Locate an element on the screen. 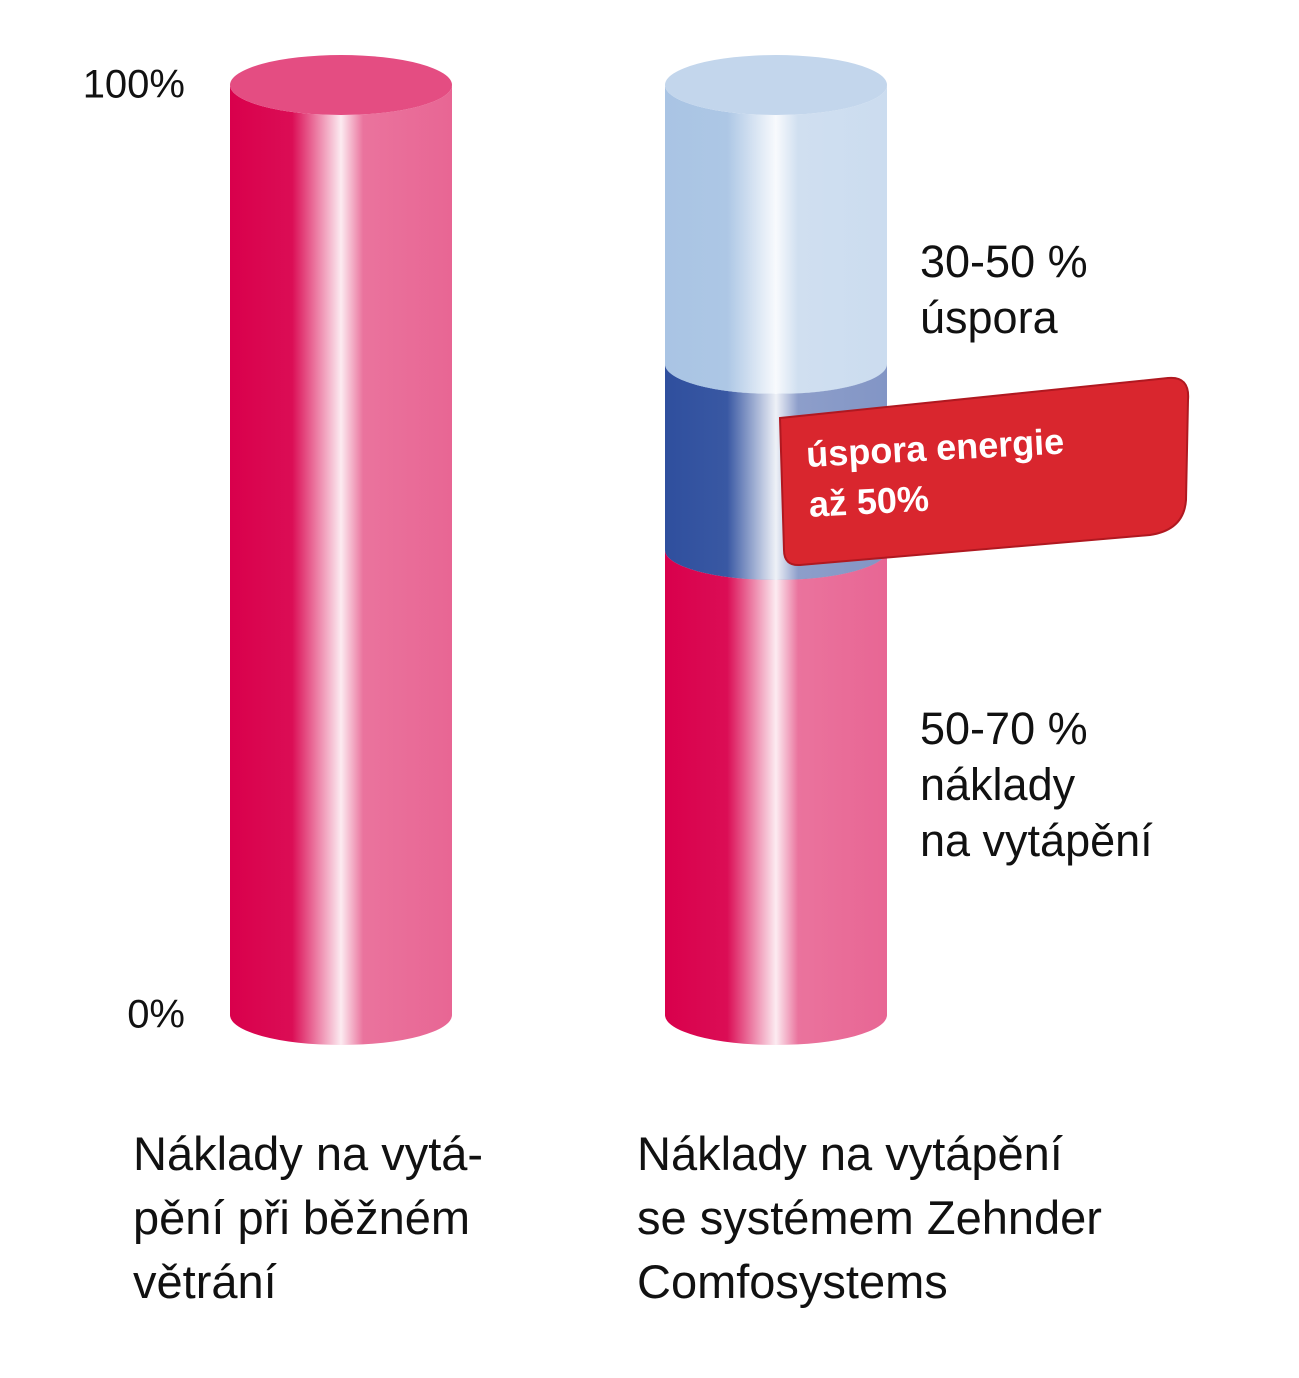 The height and width of the screenshot is (1378, 1299). badge-text: úspora energie až 50% is located at coordinates (935, 472).